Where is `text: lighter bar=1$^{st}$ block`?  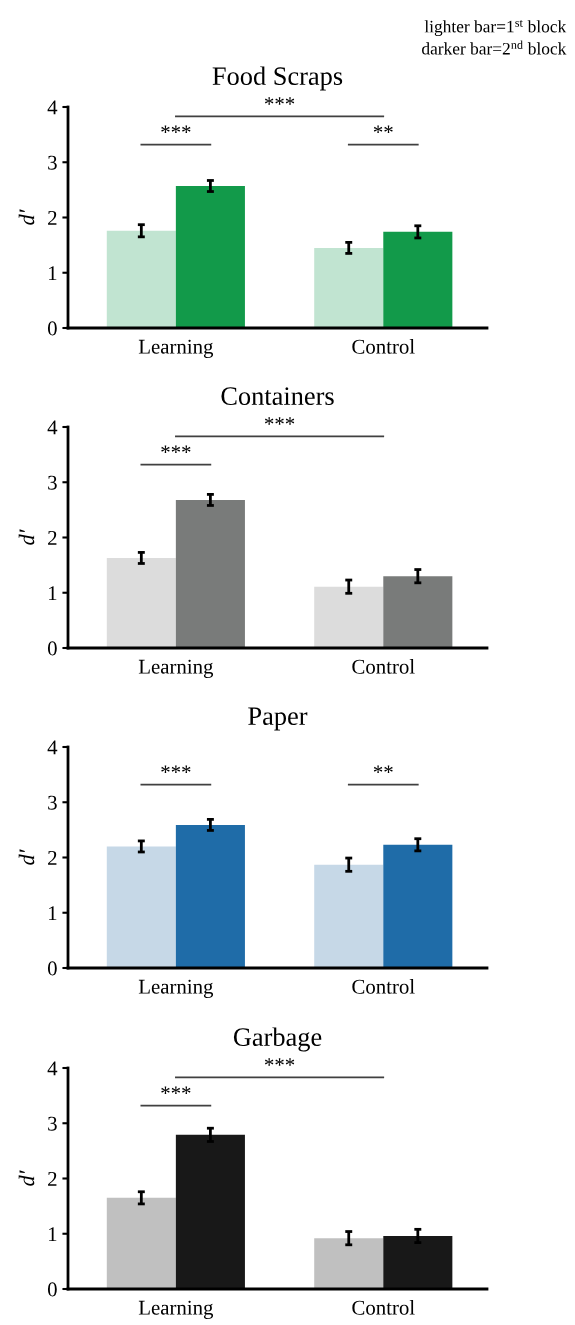 text: lighter bar=1$^{st}$ block is located at coordinates (495, 28).